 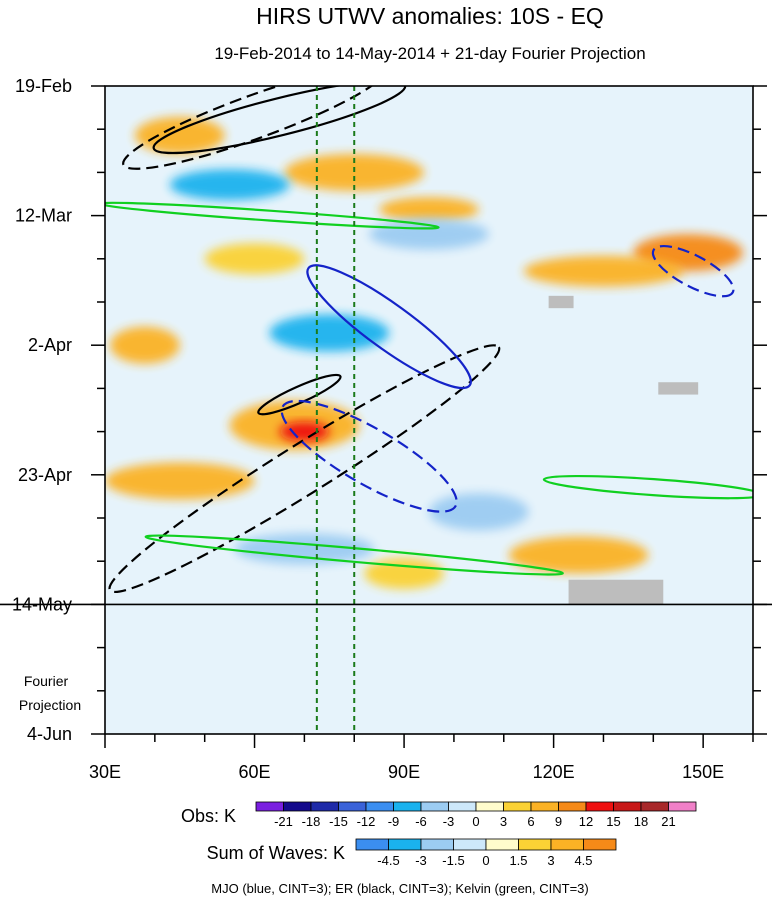 What do you see at coordinates (283, 821) in the screenshot?
I see `obs-colorbar-tick-label: -21` at bounding box center [283, 821].